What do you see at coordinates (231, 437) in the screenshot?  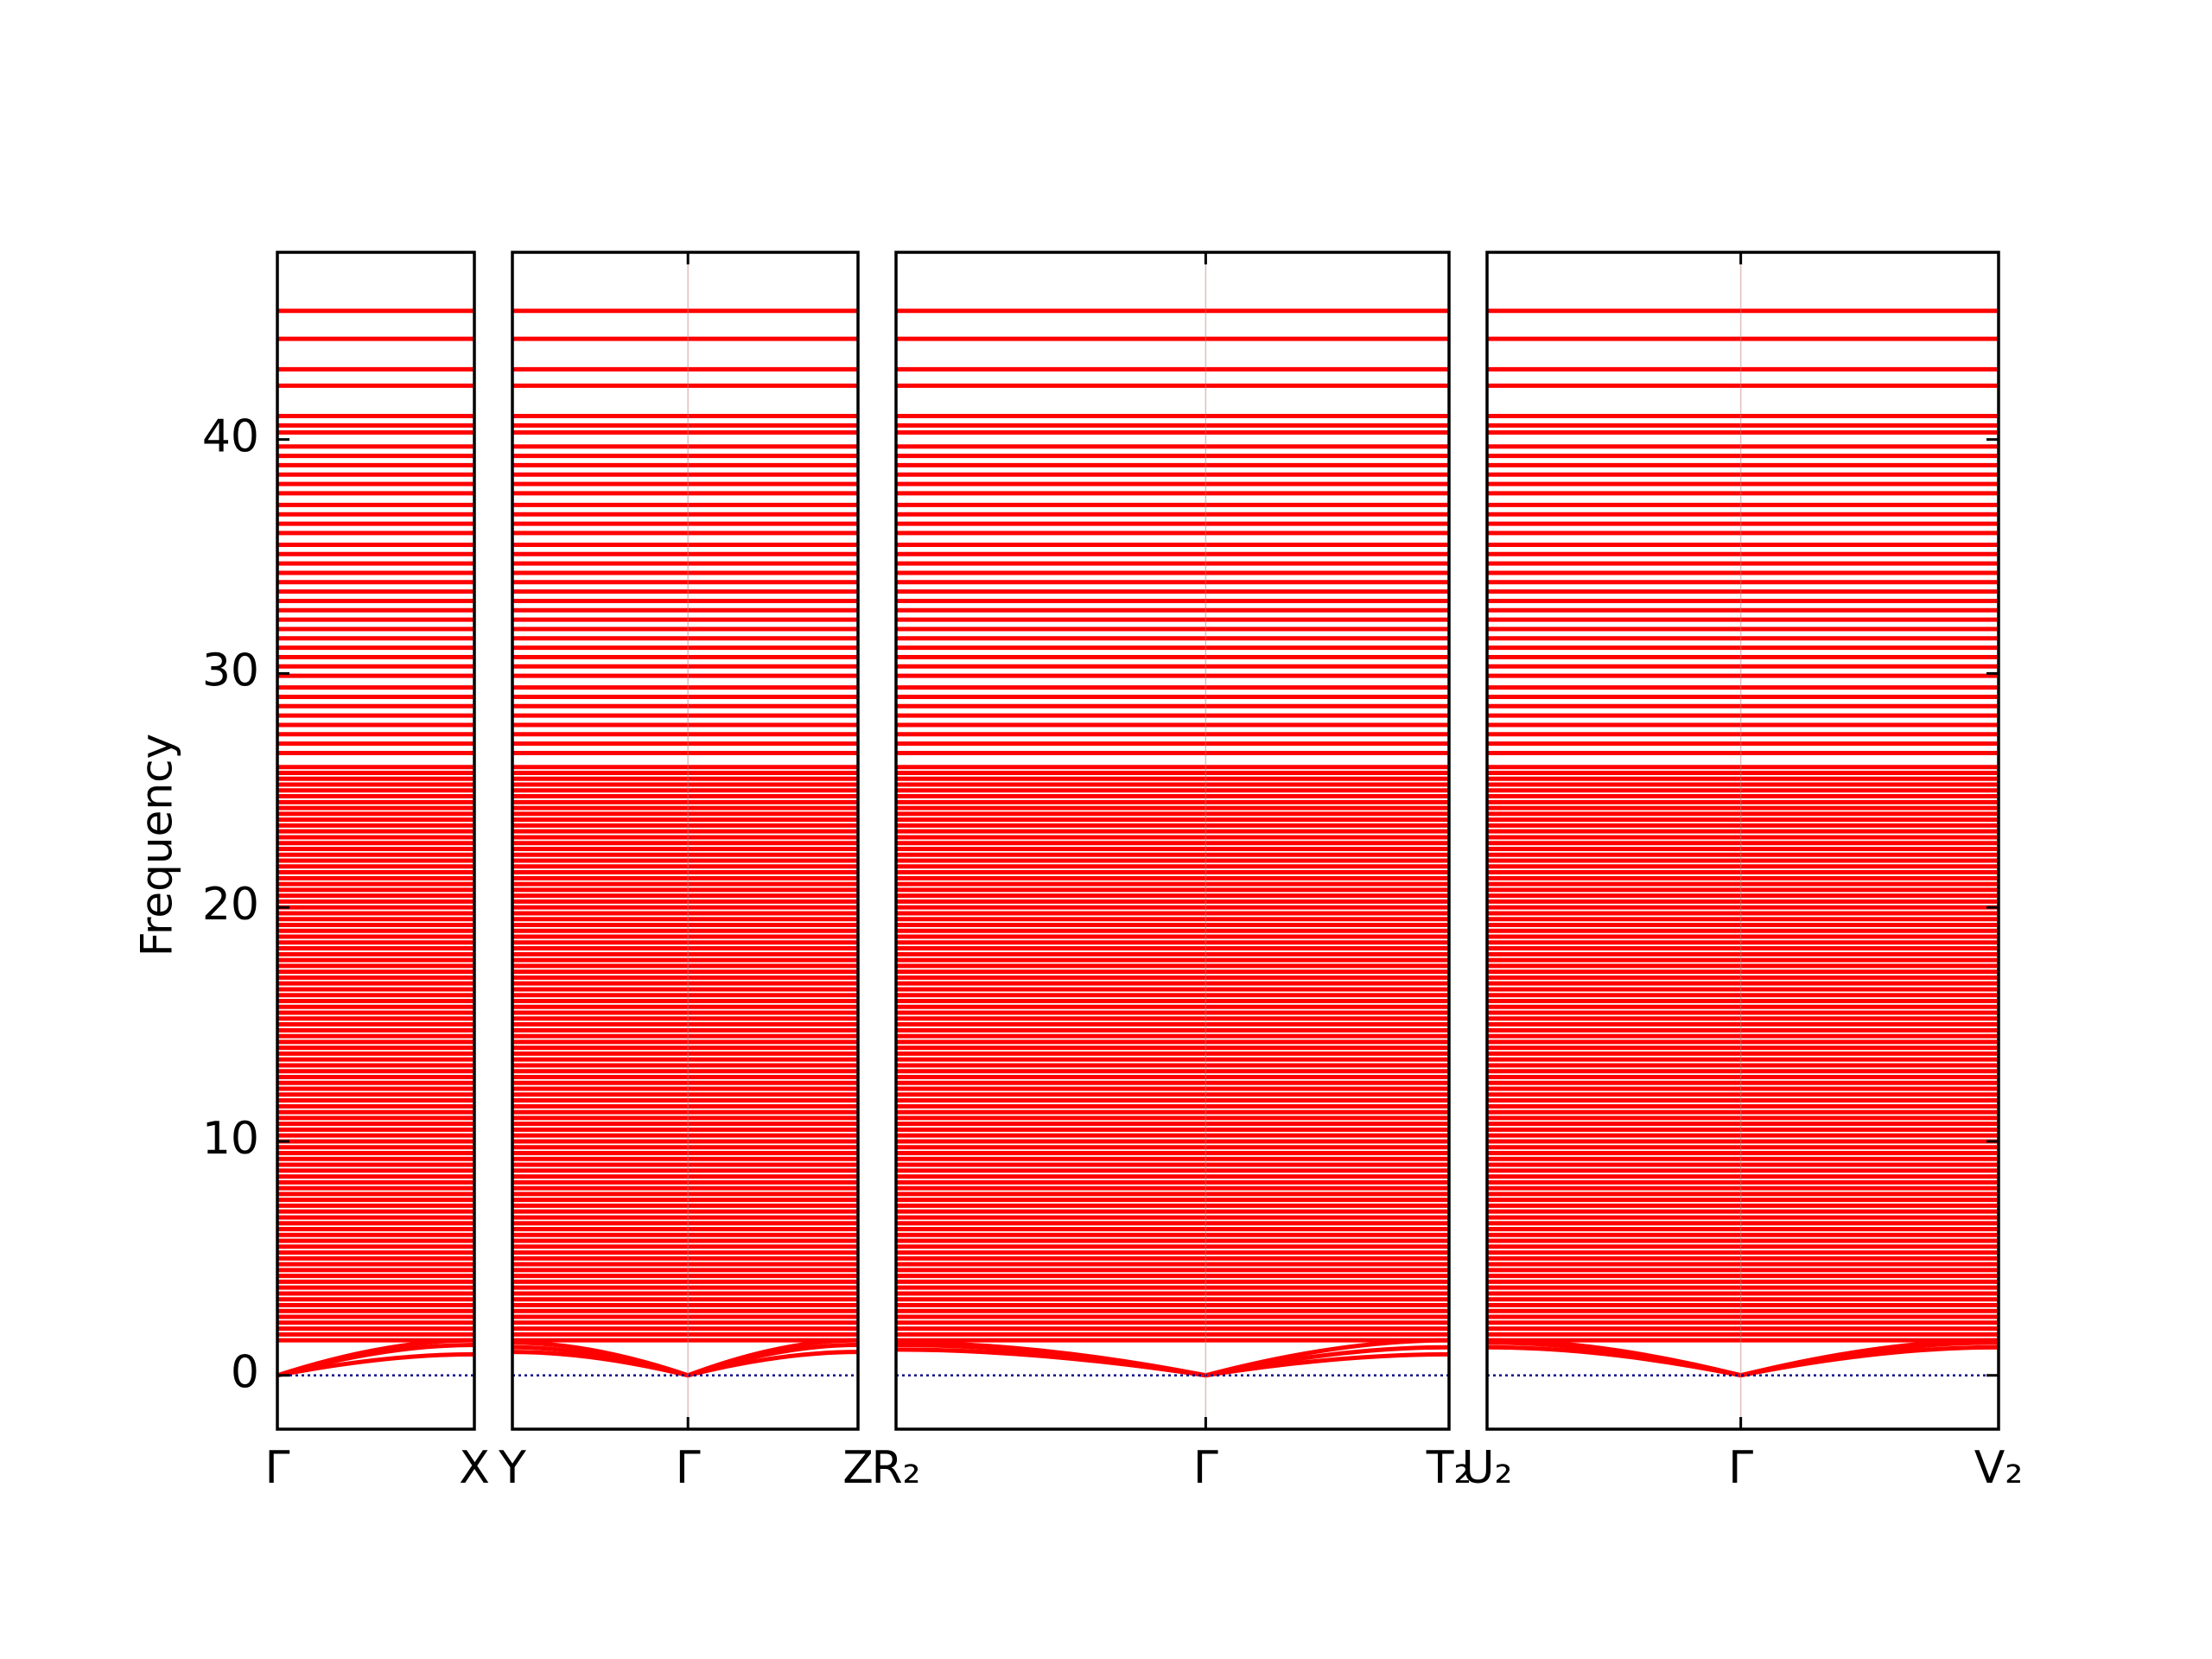 I see `y-tick-label: 40` at bounding box center [231, 437].